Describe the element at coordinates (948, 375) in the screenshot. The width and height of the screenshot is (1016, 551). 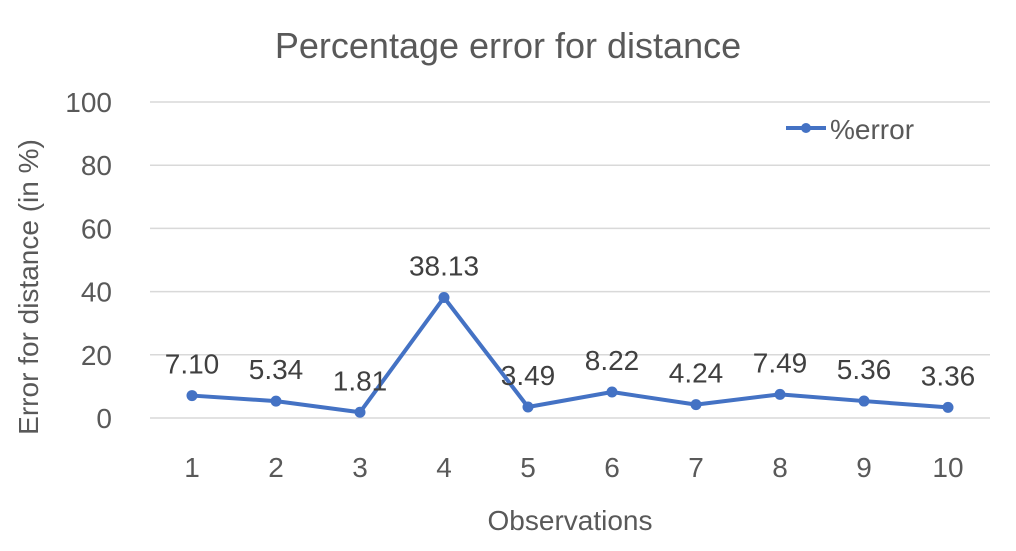
I see `data-label: 3.36` at that location.